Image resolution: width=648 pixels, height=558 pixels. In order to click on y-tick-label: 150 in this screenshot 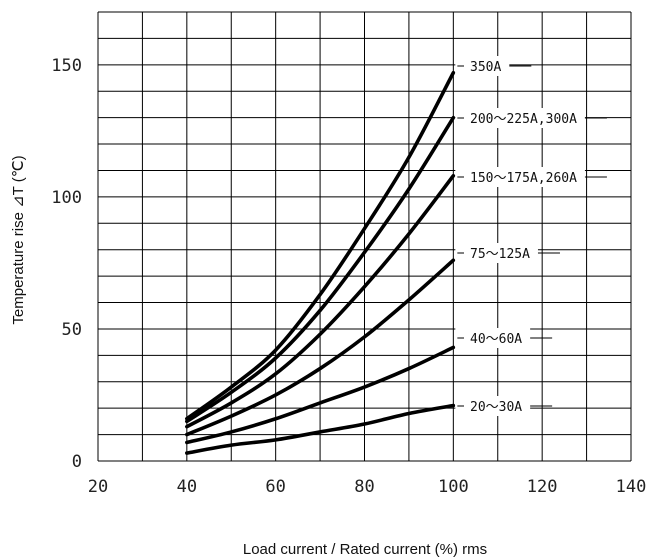, I will do `click(66, 66)`.